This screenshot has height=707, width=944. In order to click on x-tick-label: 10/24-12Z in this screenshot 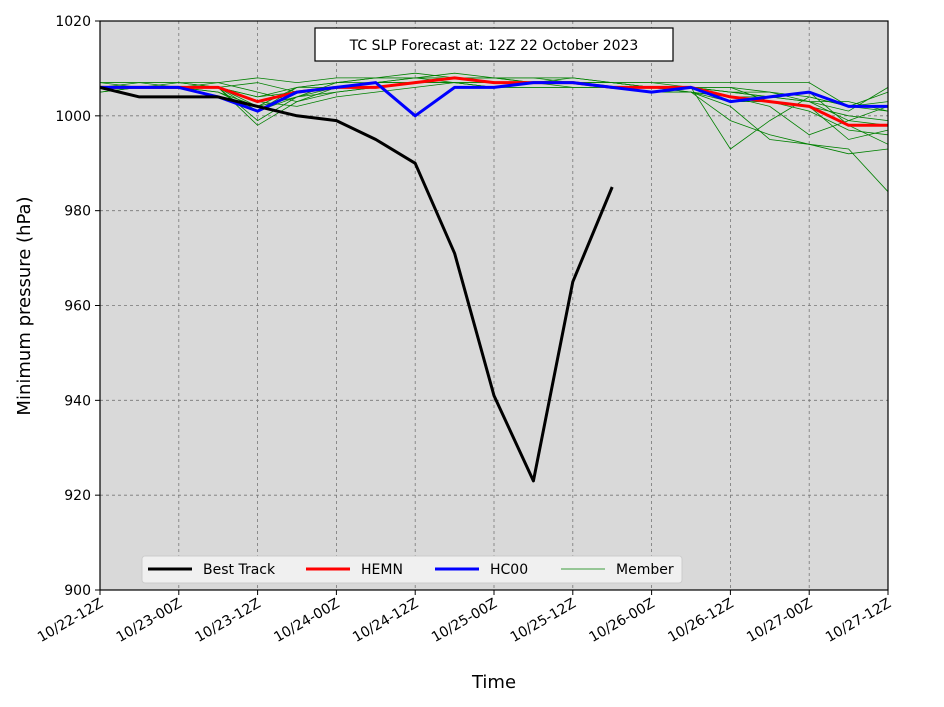, I will do `click(385, 621)`.